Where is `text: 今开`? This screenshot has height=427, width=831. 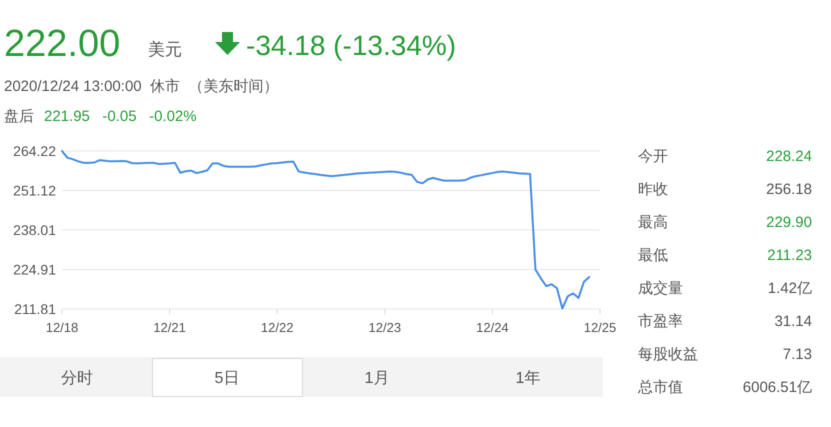
text: 今开 is located at coordinates (653, 156).